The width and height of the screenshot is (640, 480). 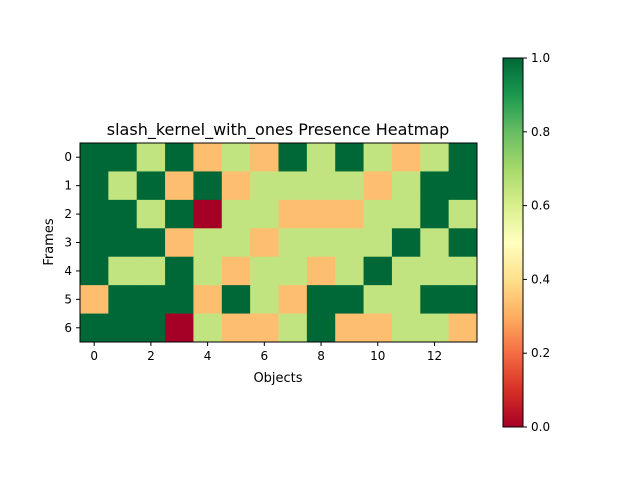 I want to click on x-tick-label: 6, so click(x=265, y=356).